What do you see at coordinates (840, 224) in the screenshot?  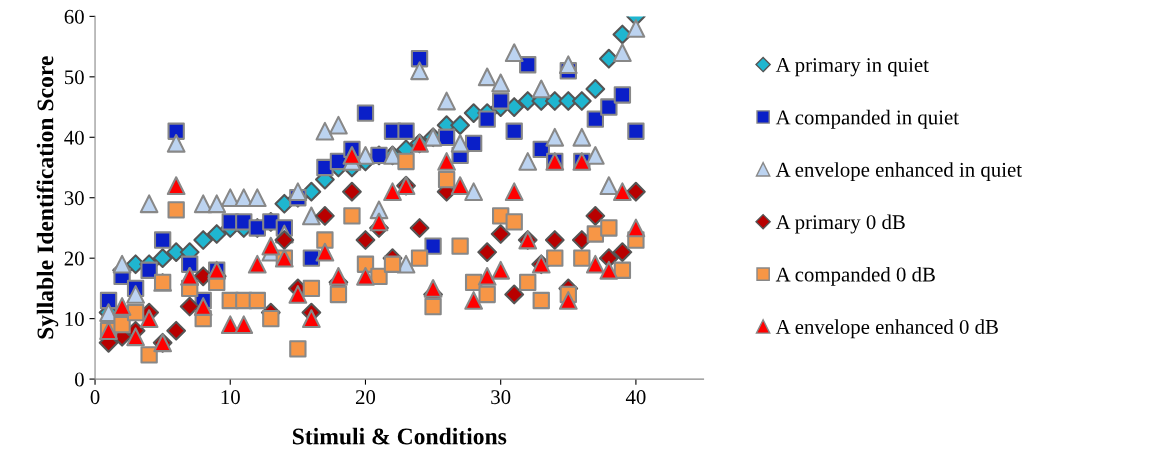 I see `legend-label: A primary 0 dB` at bounding box center [840, 224].